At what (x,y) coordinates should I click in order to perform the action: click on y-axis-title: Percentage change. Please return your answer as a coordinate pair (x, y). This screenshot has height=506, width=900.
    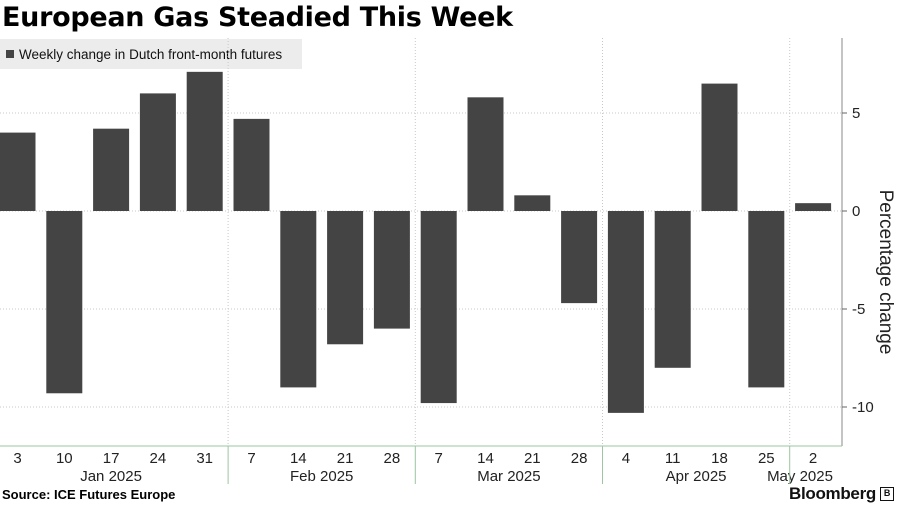
    Looking at the image, I should click on (885, 272).